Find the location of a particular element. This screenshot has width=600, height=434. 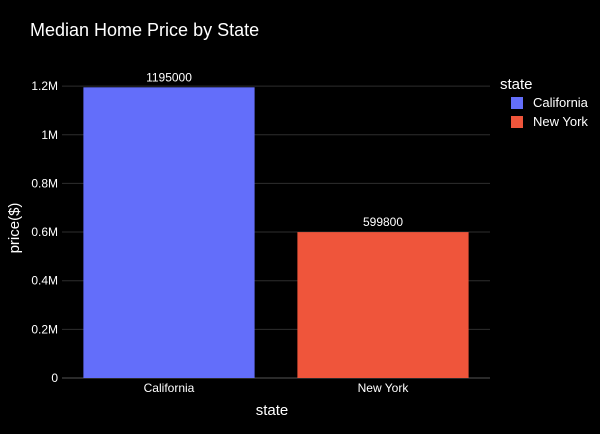

y-tick-label: 0.8M is located at coordinates (44, 183).